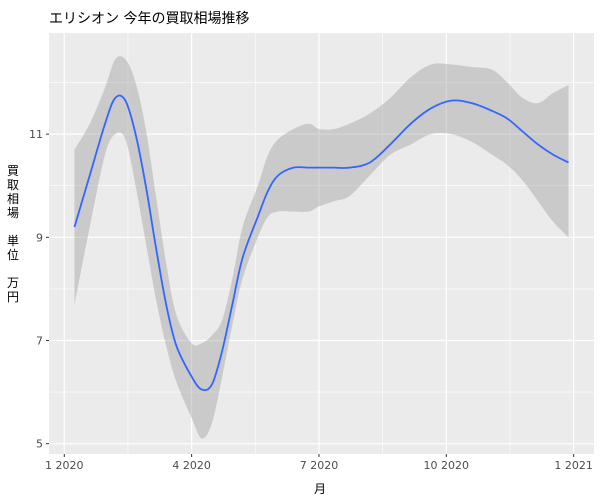 The height and width of the screenshot is (504, 600). Describe the element at coordinates (13, 199) in the screenshot. I see `y-axis-title-char: 相` at that location.